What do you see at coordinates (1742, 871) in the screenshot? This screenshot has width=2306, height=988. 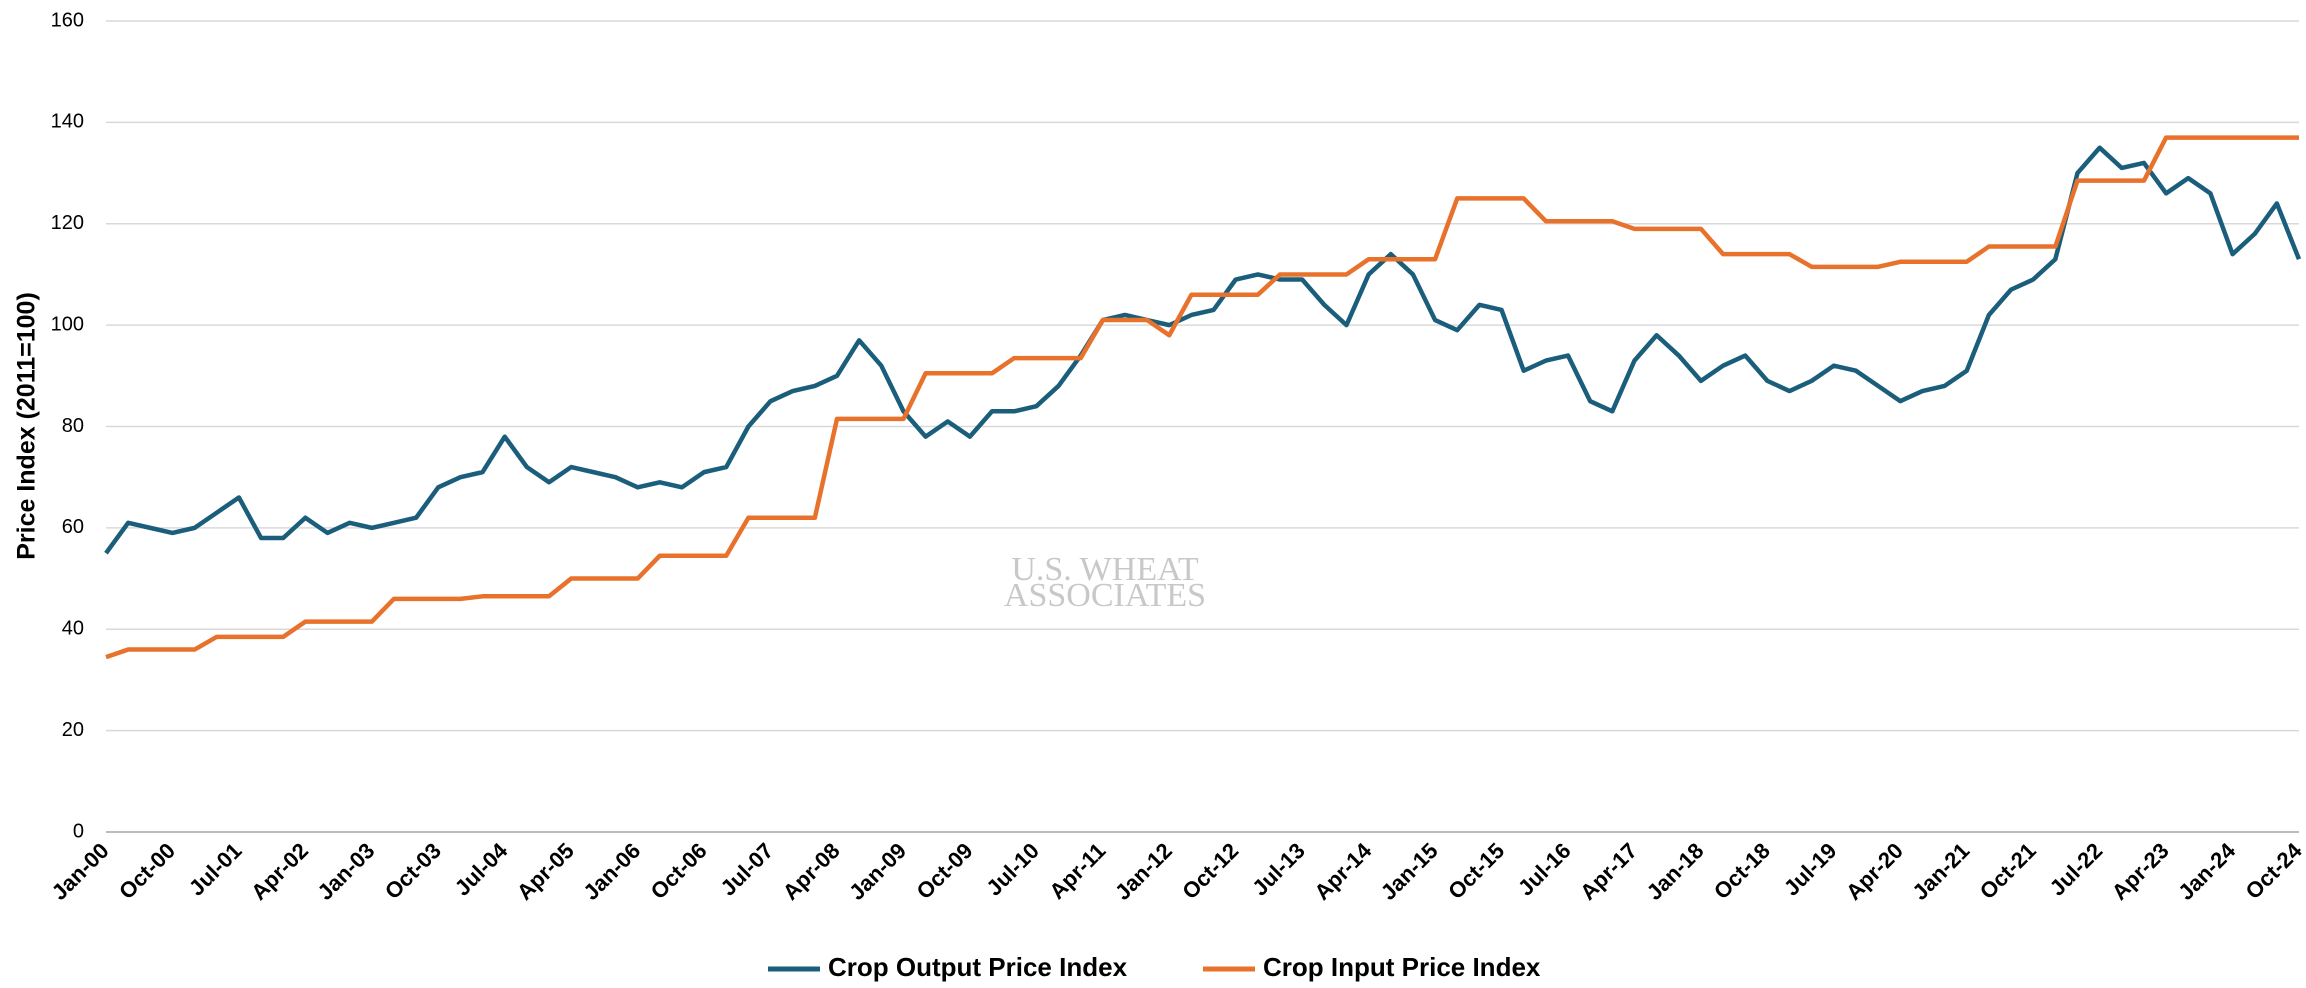 I see `x-tick-label: Oct-18` at bounding box center [1742, 871].